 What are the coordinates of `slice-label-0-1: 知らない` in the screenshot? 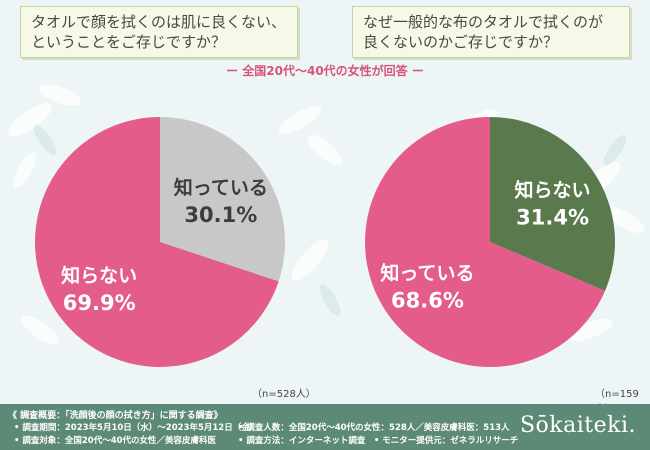 It's located at (99, 275).